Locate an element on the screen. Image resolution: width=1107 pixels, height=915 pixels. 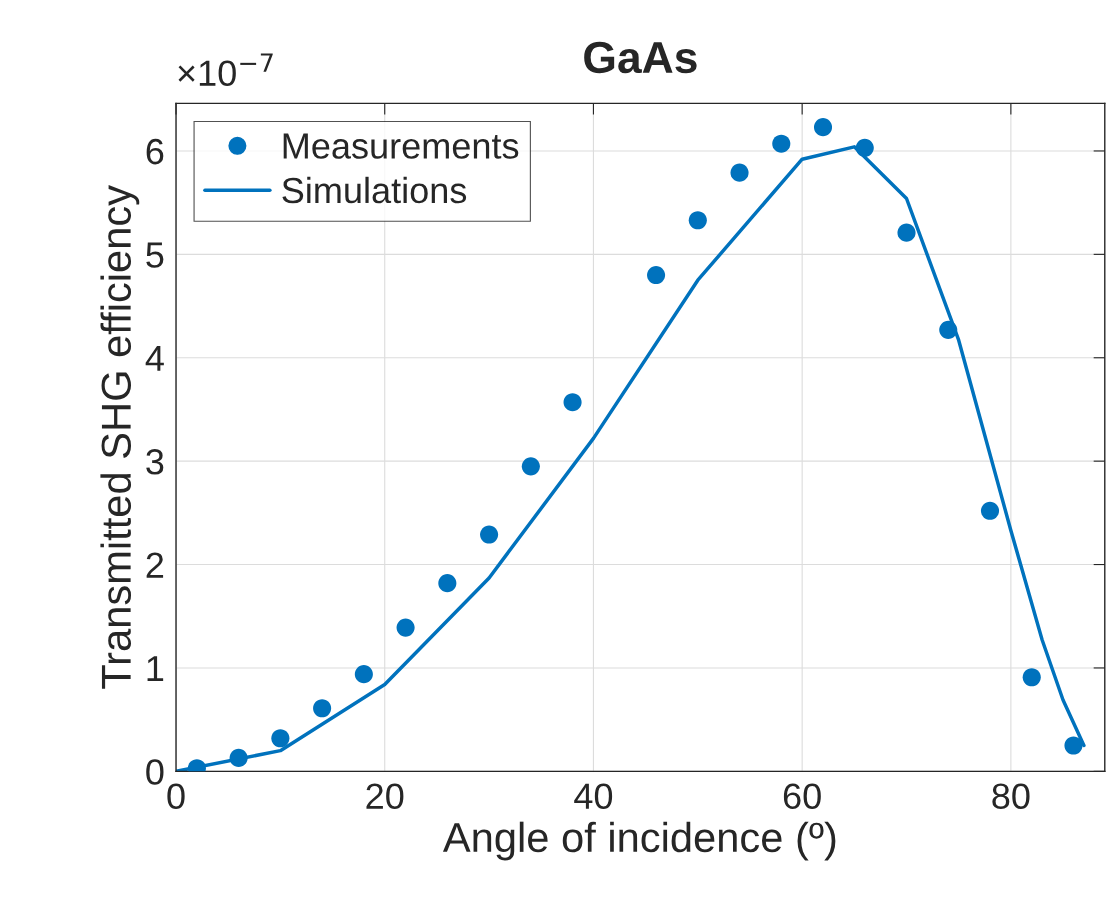
y-tick-label: 2 is located at coordinates (155, 565).